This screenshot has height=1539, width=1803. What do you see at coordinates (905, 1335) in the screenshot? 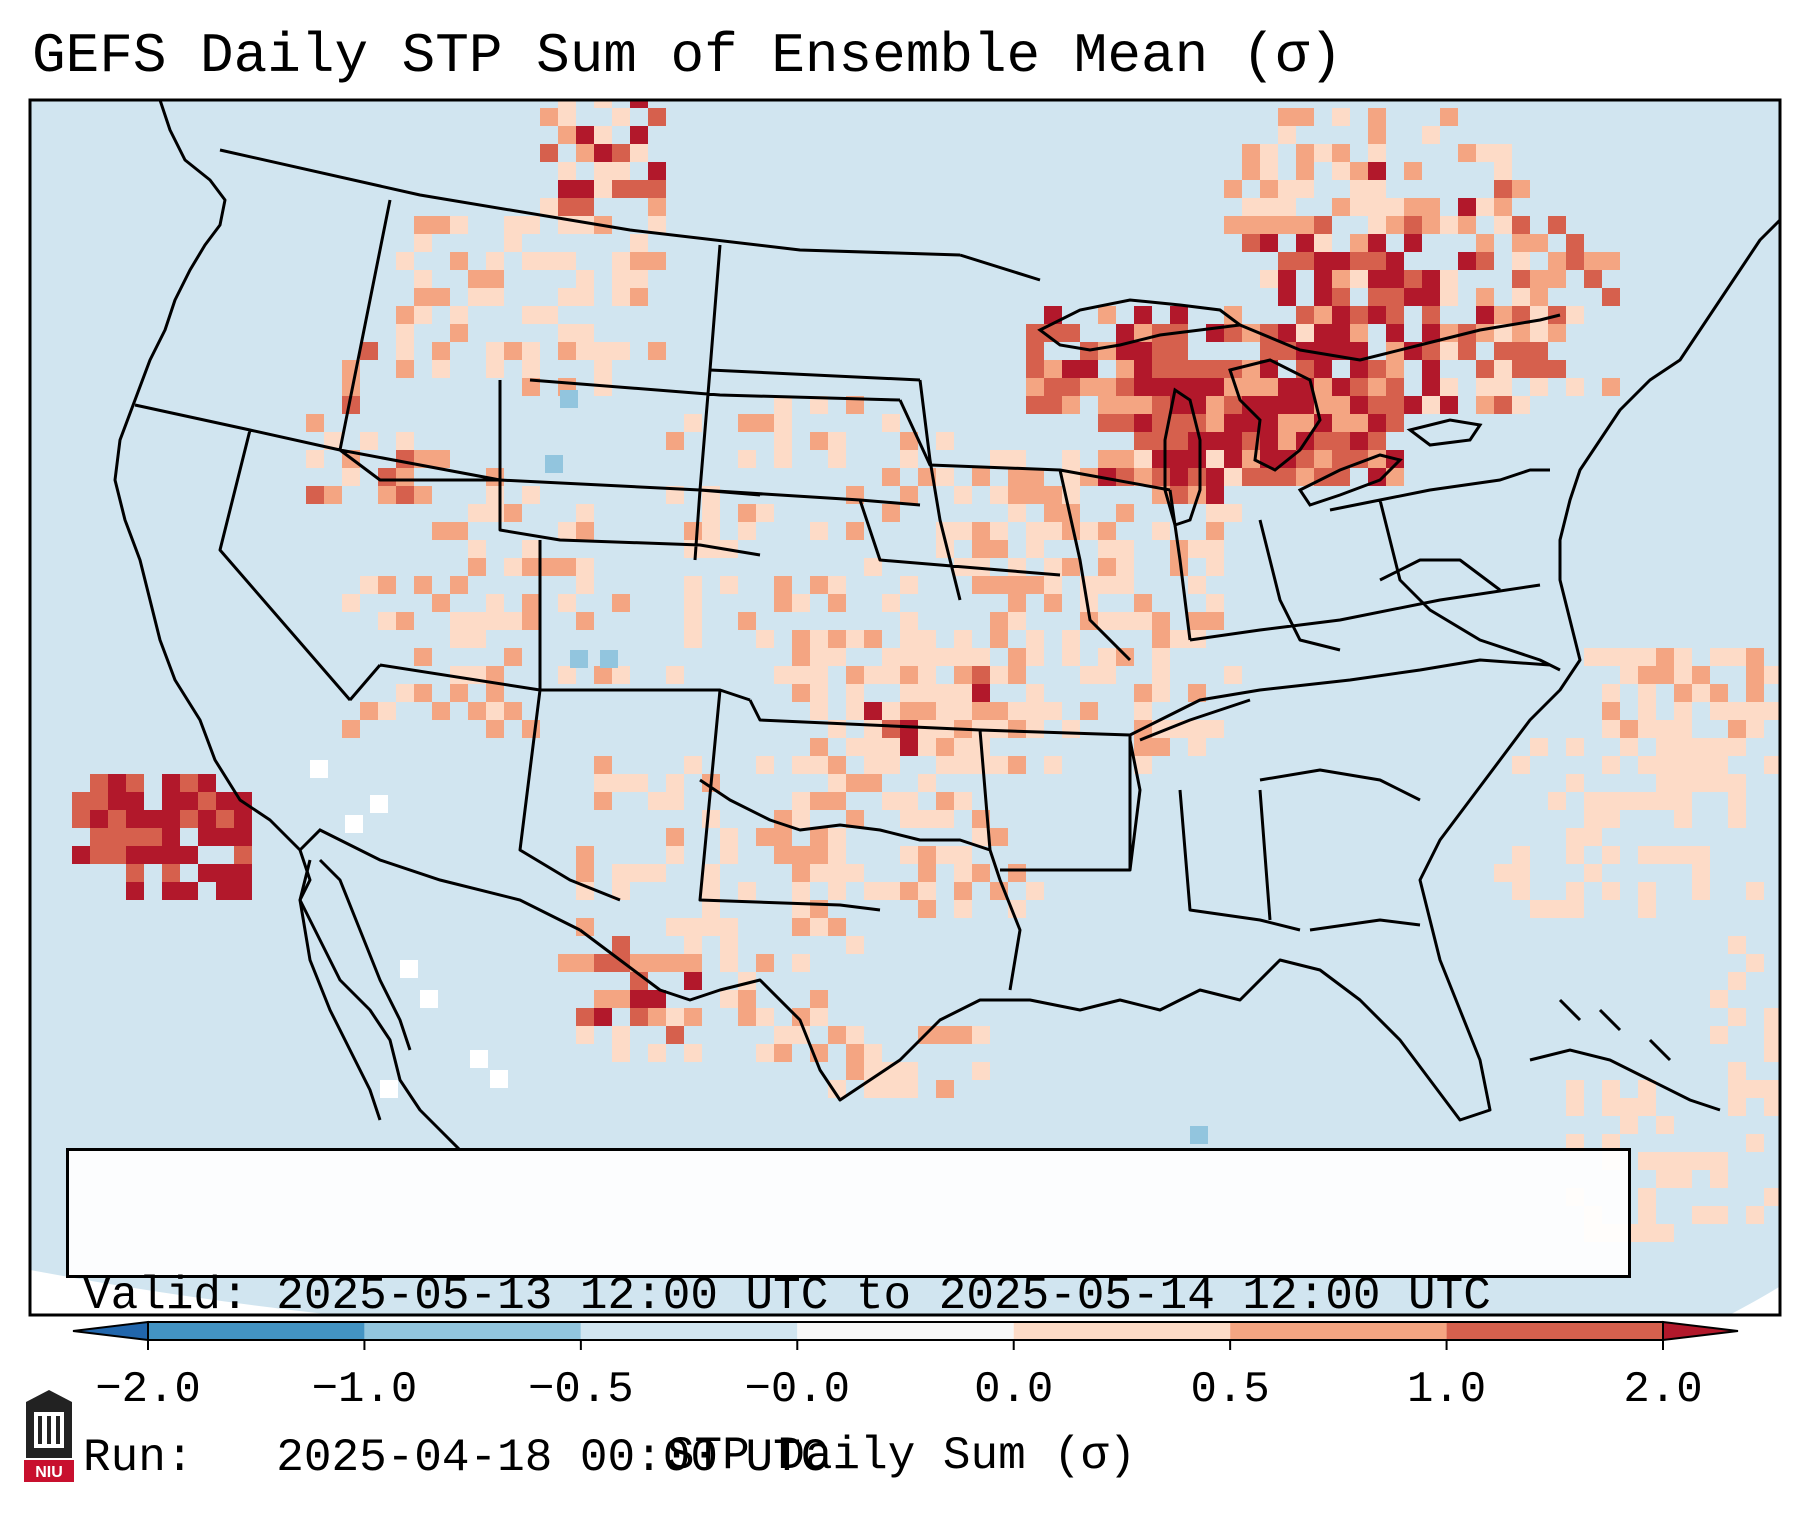
I see `colorbar` at bounding box center [905, 1335].